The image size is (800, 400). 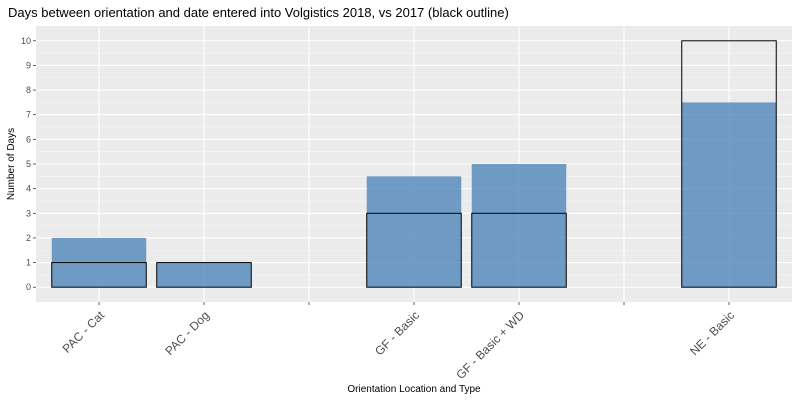 What do you see at coordinates (28, 238) in the screenshot?
I see `y-tick-label: 2` at bounding box center [28, 238].